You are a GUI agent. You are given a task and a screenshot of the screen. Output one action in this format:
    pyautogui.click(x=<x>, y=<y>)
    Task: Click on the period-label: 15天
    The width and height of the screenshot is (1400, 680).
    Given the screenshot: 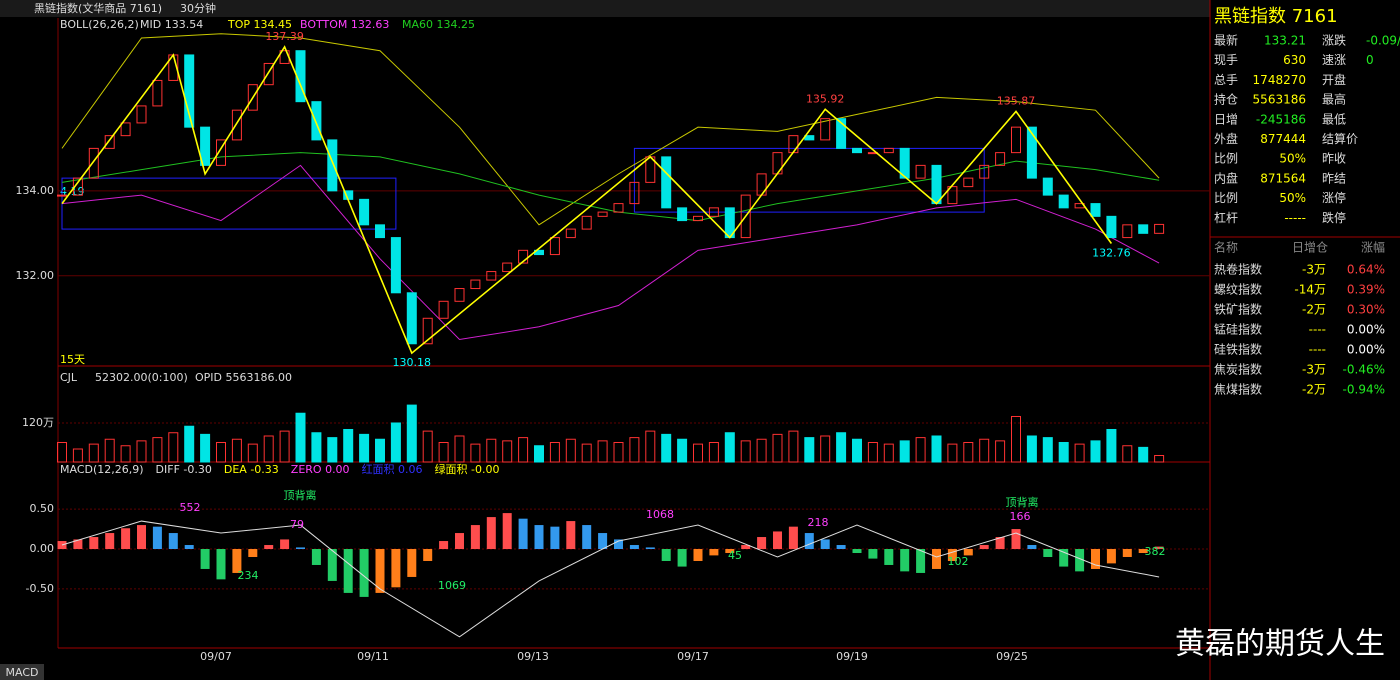 What is the action you would take?
    pyautogui.click(x=72, y=359)
    